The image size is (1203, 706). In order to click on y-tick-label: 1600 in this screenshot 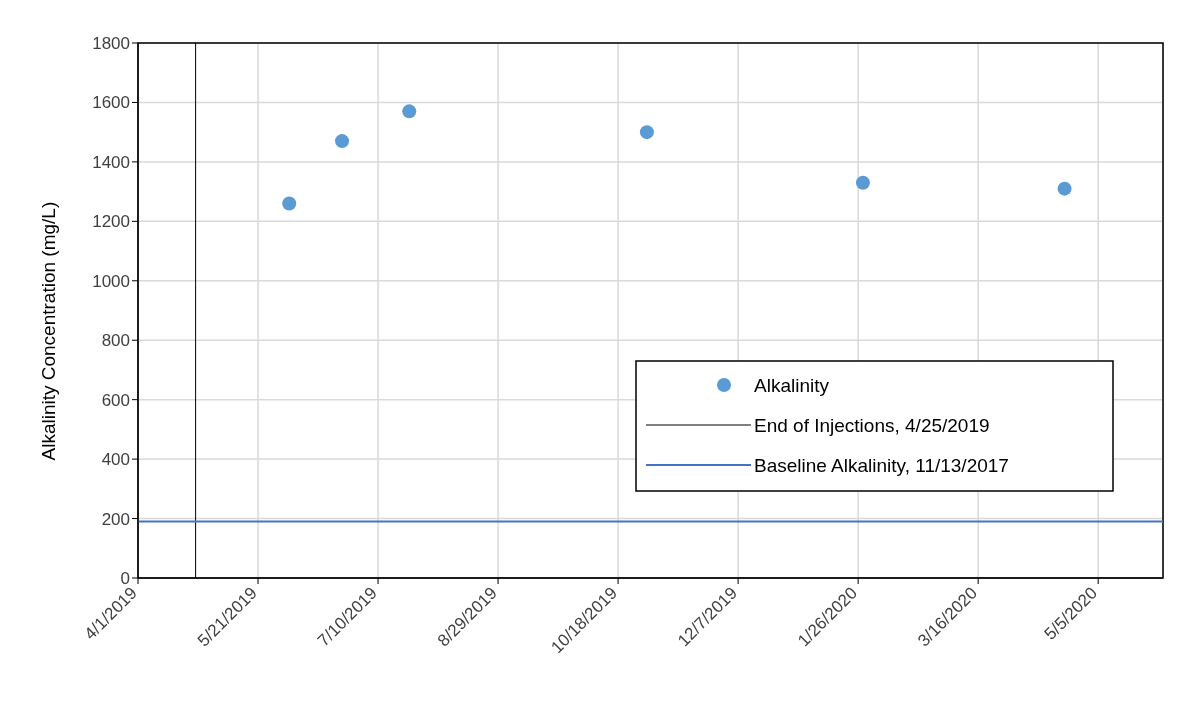, I will do `click(111, 103)`.